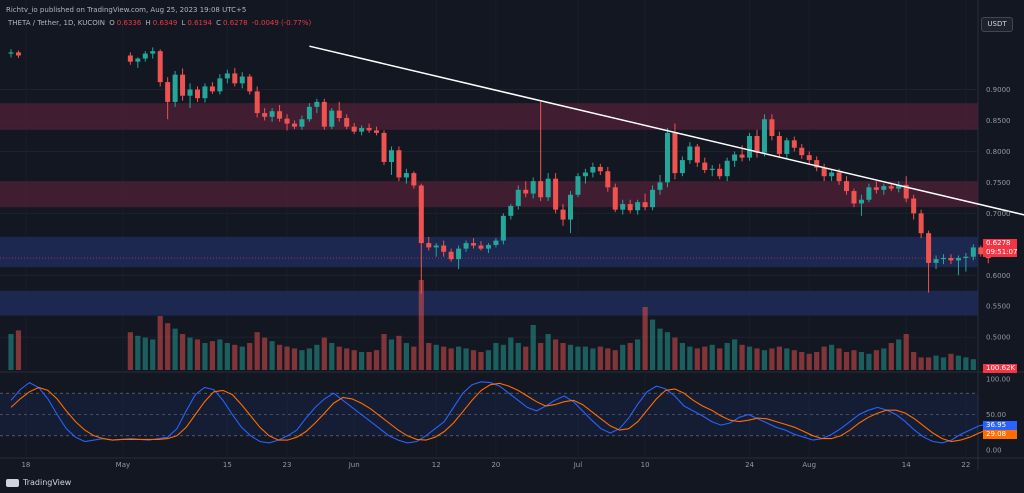 The image size is (1024, 493). I want to click on symbol-name: THETA / Tether, 1D, KUCOIN, so click(57, 23).